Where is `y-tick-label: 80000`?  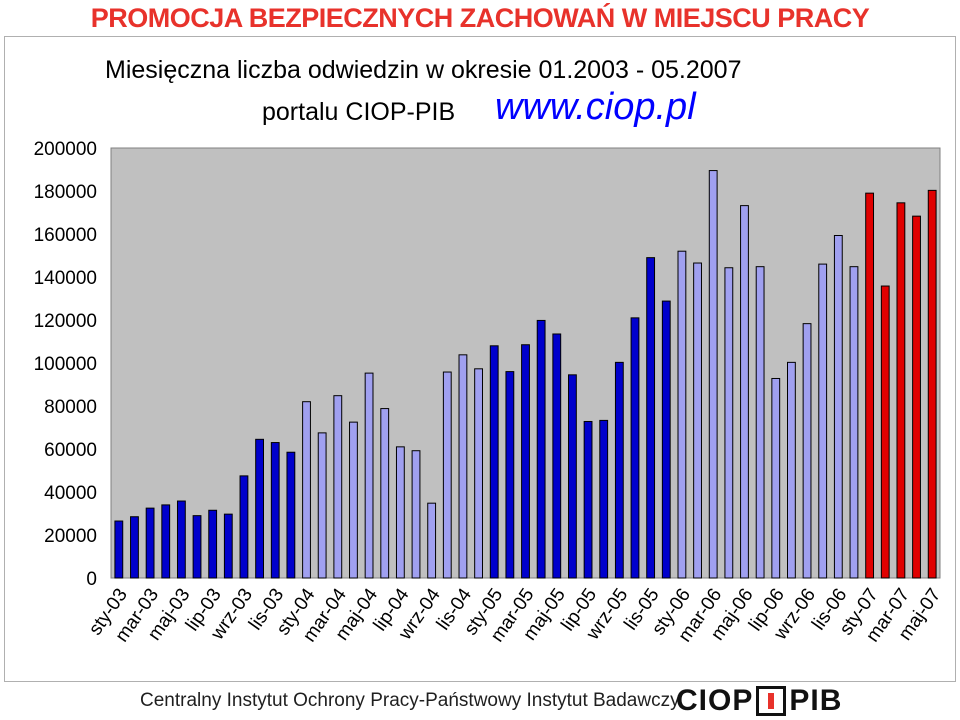 y-tick-label: 80000 is located at coordinates (70, 407).